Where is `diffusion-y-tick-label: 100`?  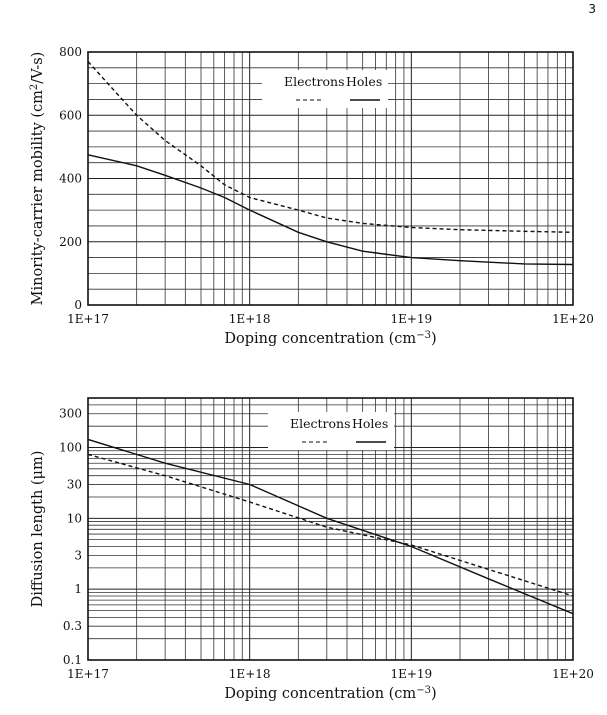 diffusion-y-tick-label: 100 is located at coordinates (70, 448).